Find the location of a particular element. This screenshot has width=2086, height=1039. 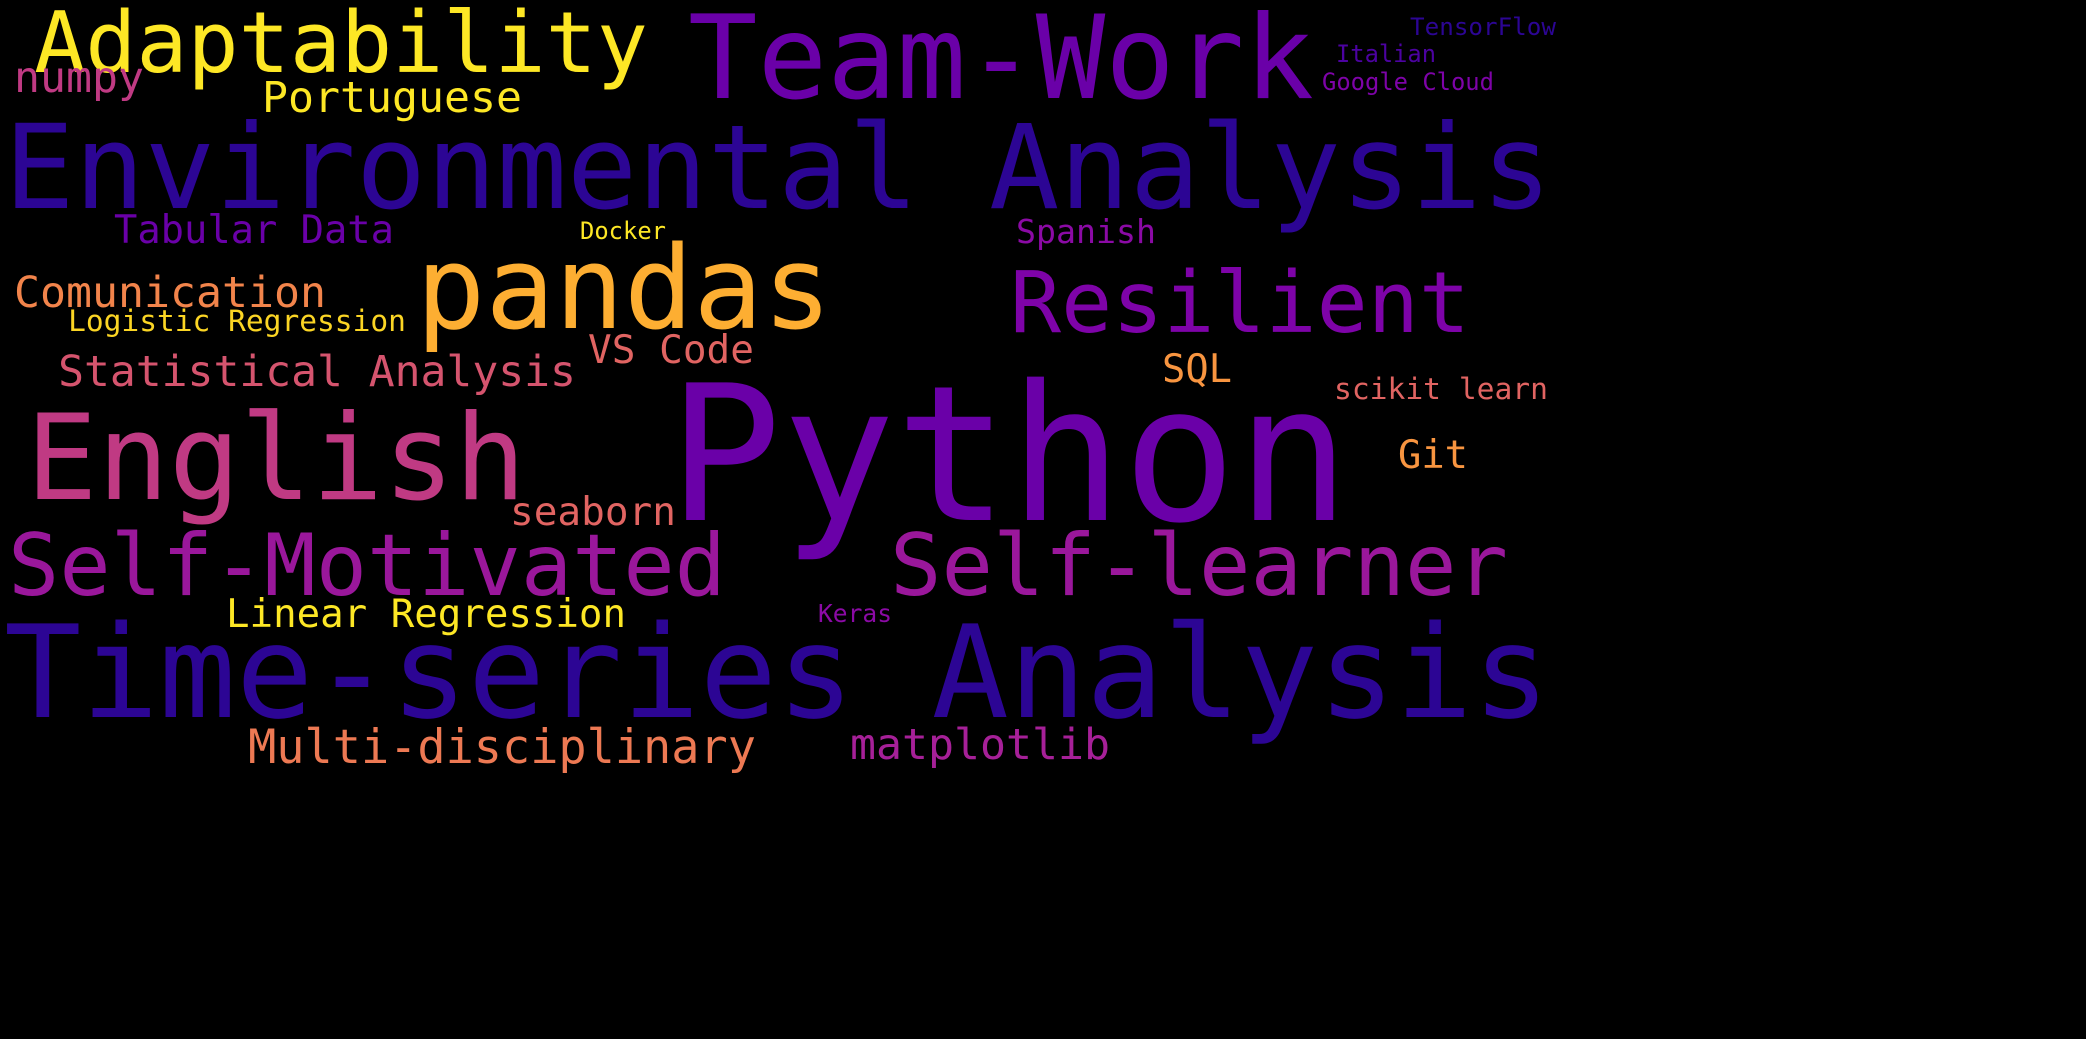

word-time-series-analysis: Time-series Analysis is located at coordinates (777, 673).